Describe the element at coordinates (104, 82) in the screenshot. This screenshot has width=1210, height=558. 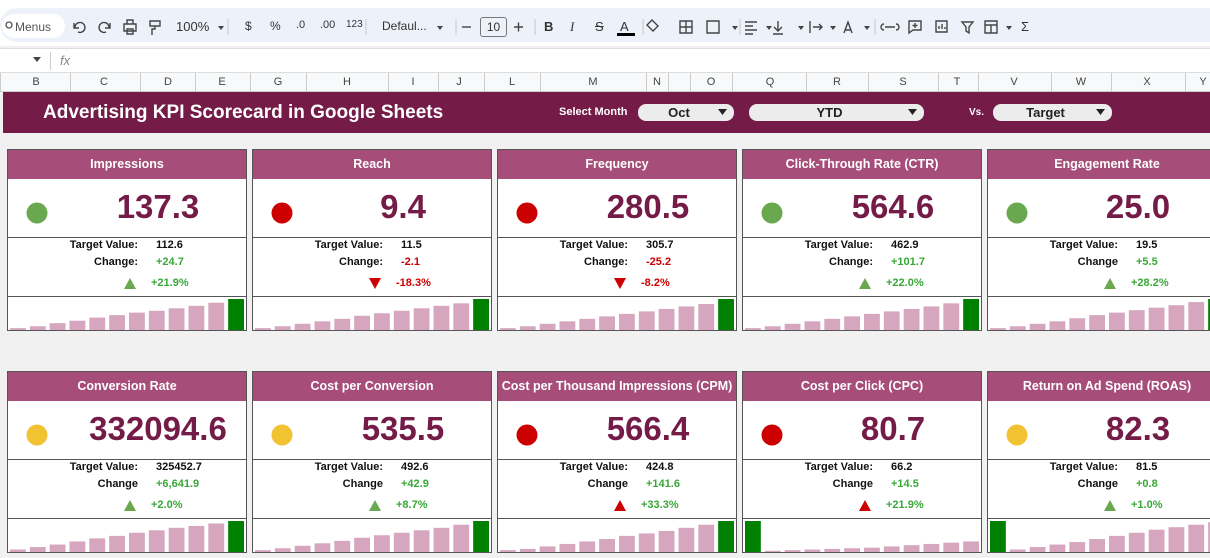
I see `column-letter: C` at that location.